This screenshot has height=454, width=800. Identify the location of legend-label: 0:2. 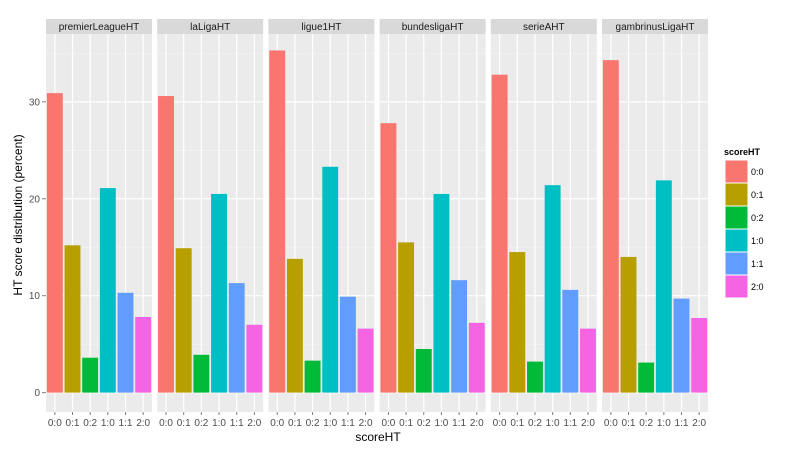
(757, 218).